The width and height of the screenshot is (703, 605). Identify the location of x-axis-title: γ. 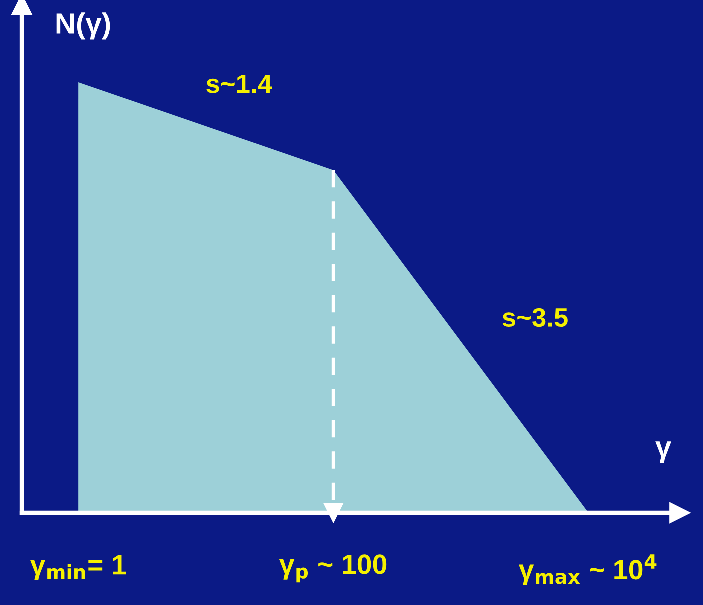
(664, 453).